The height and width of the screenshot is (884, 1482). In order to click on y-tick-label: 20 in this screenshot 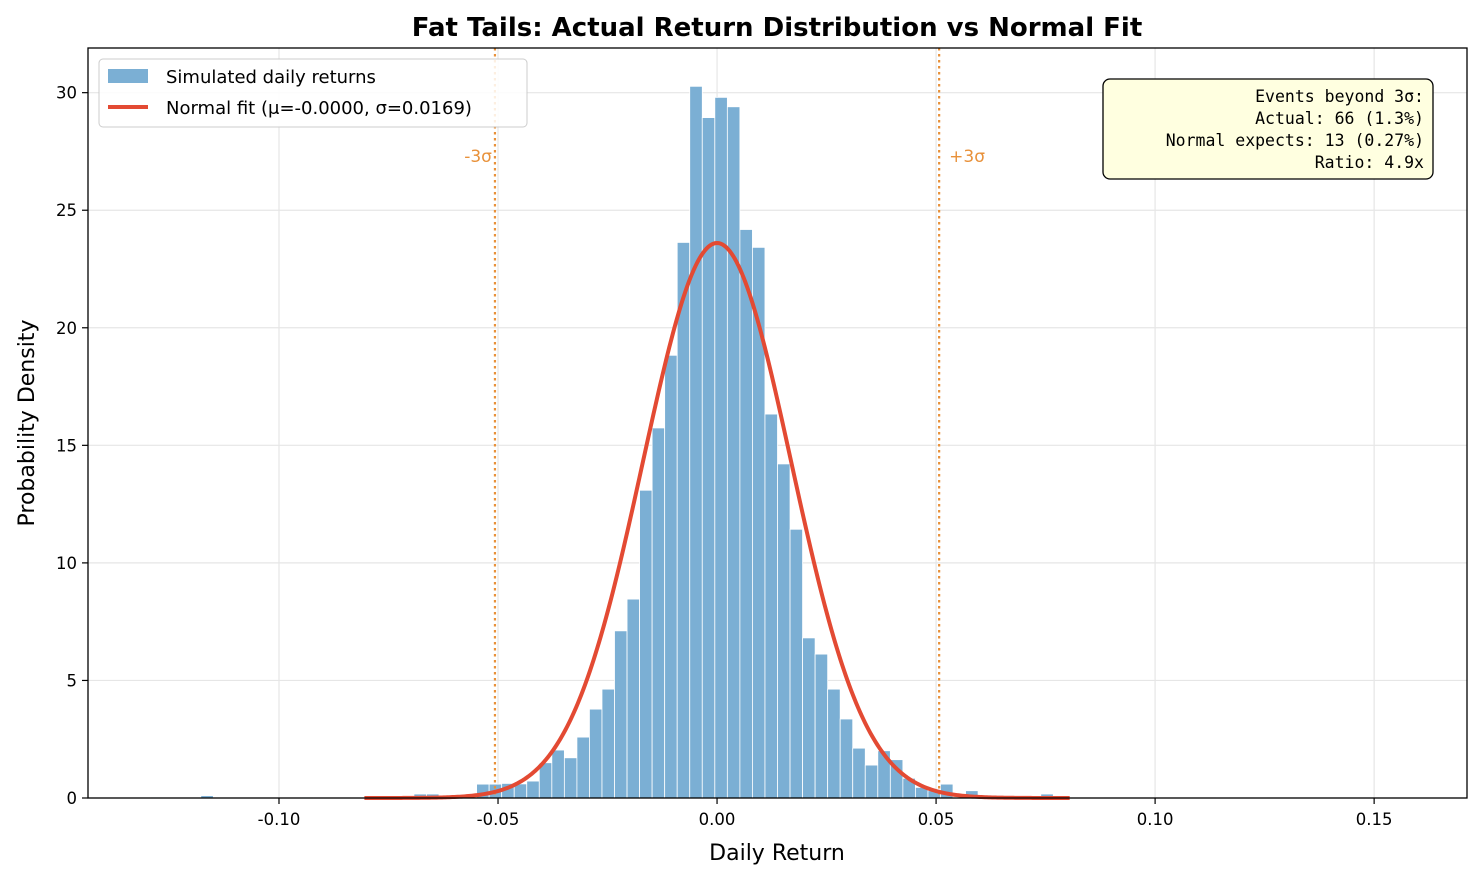, I will do `click(66, 328)`.